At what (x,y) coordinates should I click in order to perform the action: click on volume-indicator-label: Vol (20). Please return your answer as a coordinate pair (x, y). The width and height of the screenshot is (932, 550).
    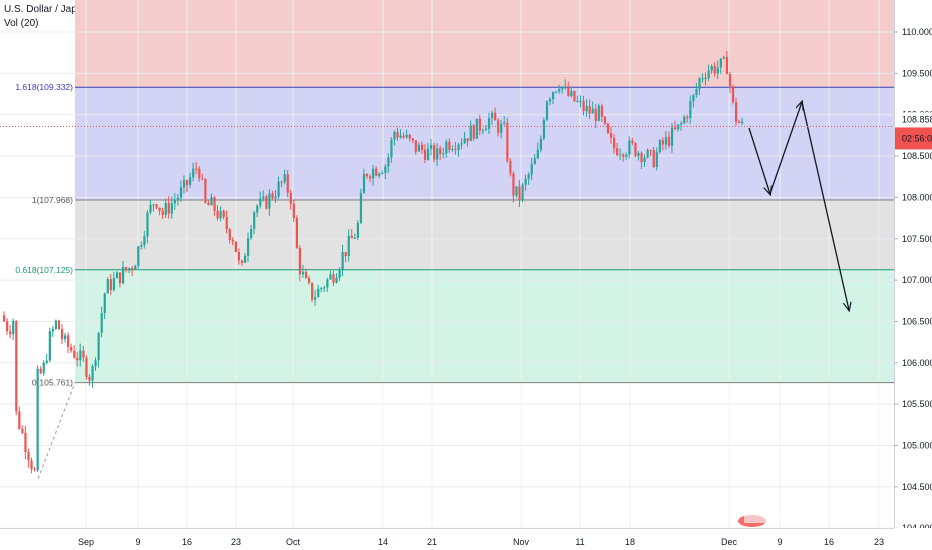
    Looking at the image, I should click on (21, 23).